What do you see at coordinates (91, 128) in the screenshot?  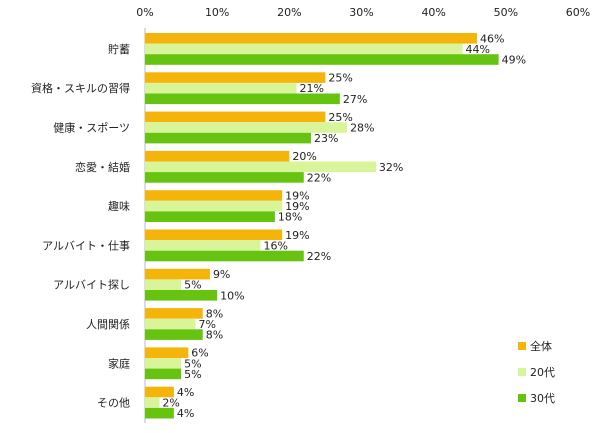 I see `category-label: 健康・スポーツ` at bounding box center [91, 128].